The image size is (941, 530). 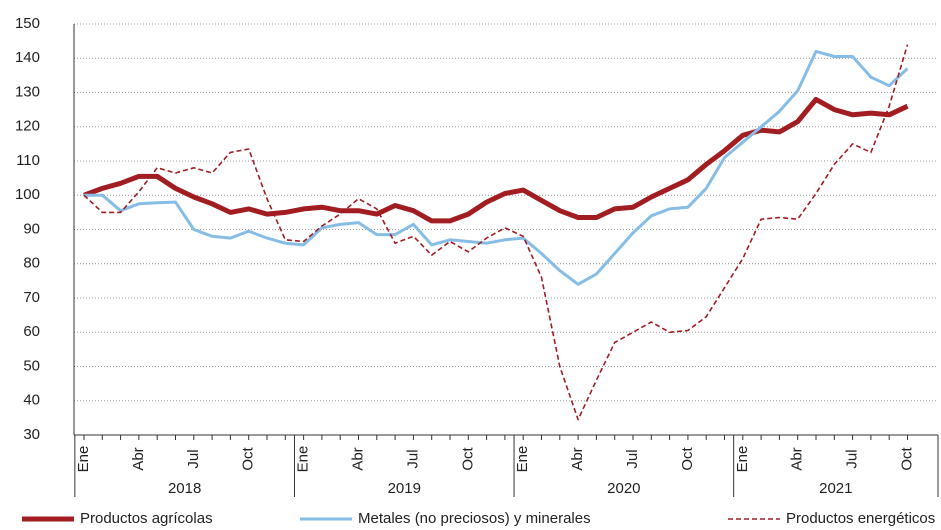 I want to click on y-tick-label: 30, so click(x=31, y=434).